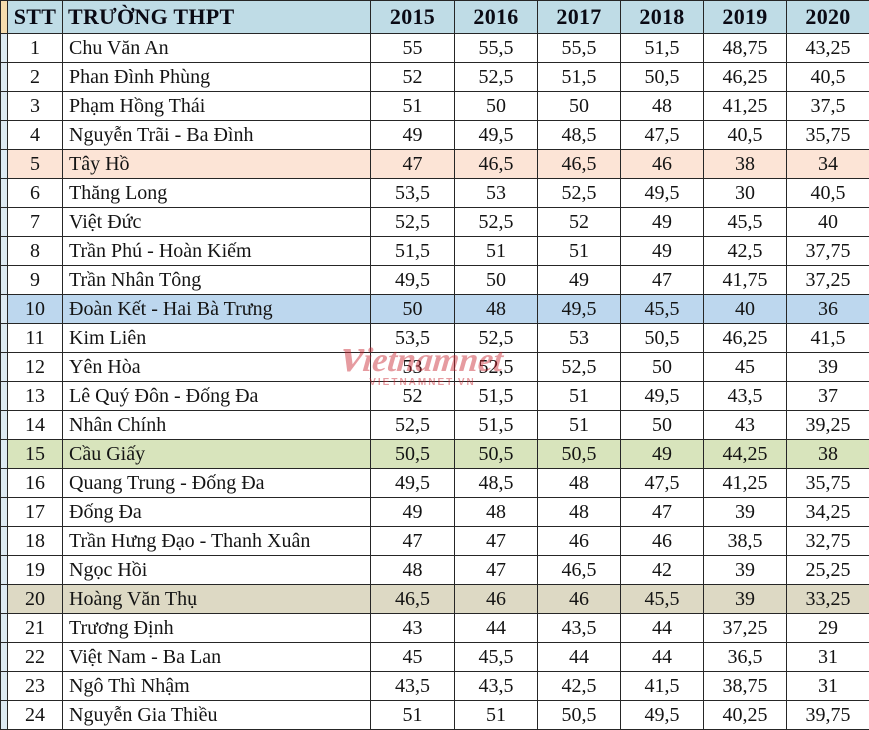 This screenshot has width=869, height=730. I want to click on school-name-cell: Trần Nhân Tông, so click(216, 280).